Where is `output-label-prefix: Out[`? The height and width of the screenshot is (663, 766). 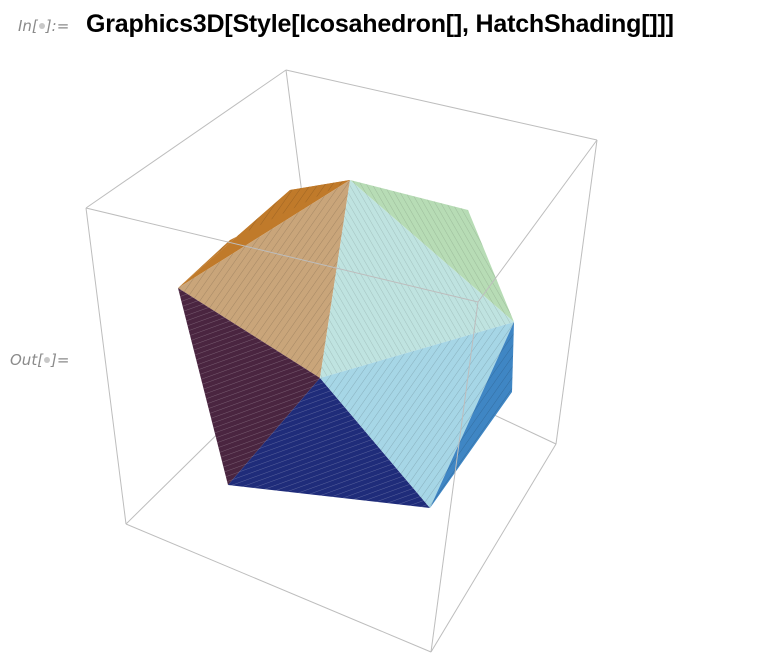
output-label-prefix: Out[ is located at coordinates (27, 360).